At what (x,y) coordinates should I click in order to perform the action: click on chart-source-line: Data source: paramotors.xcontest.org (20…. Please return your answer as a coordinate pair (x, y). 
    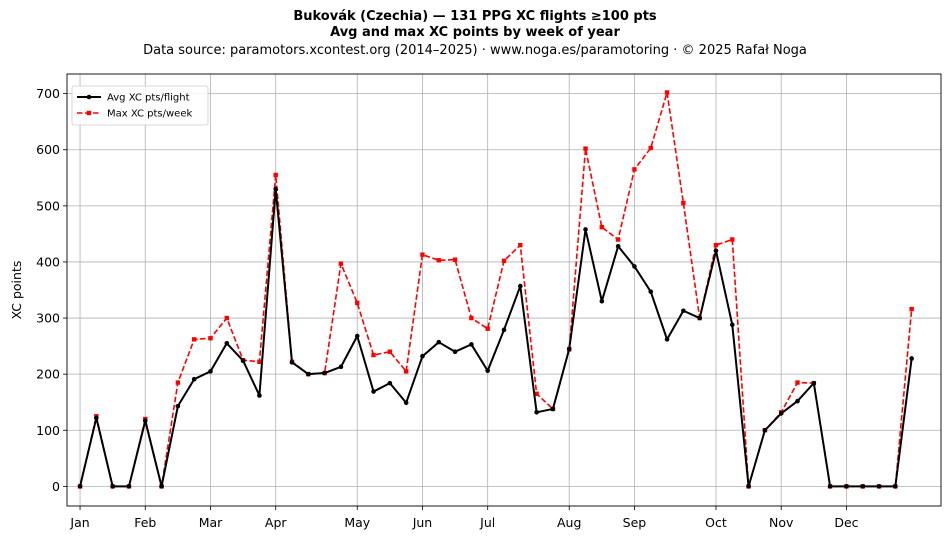
    Looking at the image, I should click on (475, 50).